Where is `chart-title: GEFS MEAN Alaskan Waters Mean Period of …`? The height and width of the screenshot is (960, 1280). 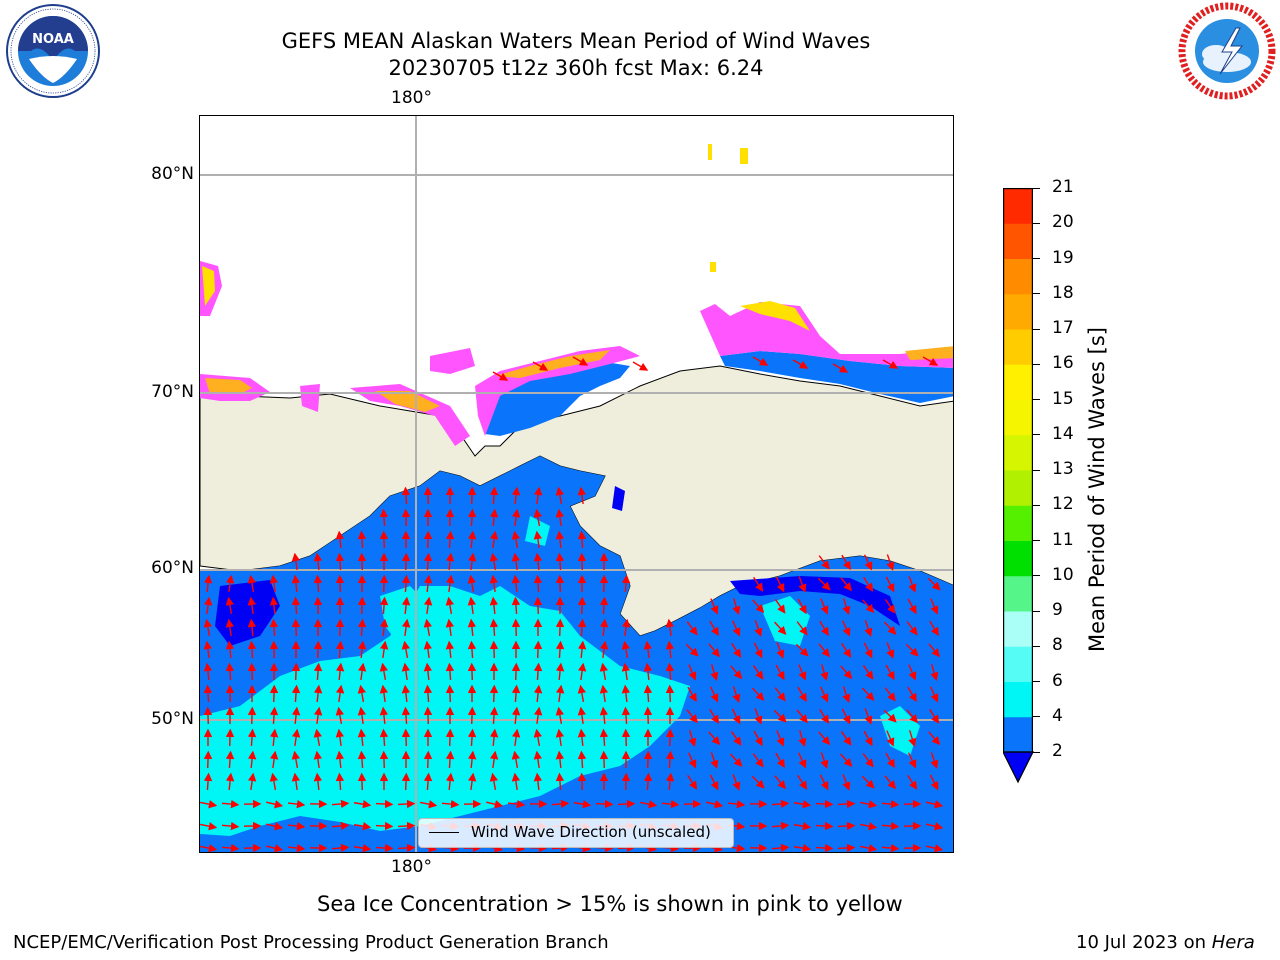
chart-title: GEFS MEAN Alaskan Waters Mean Period of … is located at coordinates (576, 41).